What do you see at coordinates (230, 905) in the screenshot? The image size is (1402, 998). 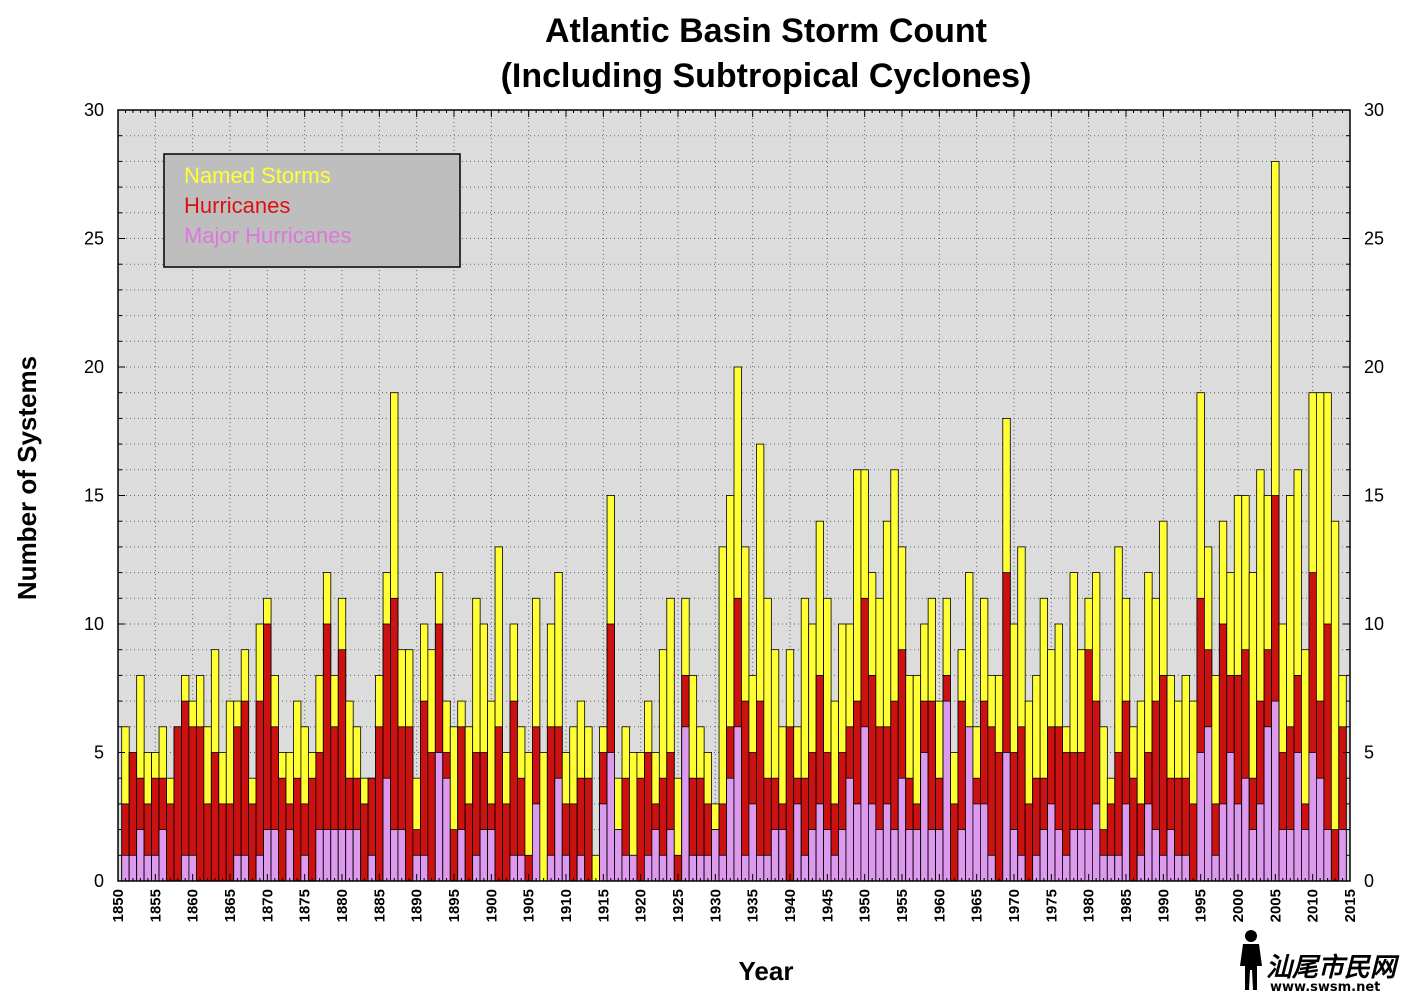 I see `x-tick-label: 1865` at bounding box center [230, 905].